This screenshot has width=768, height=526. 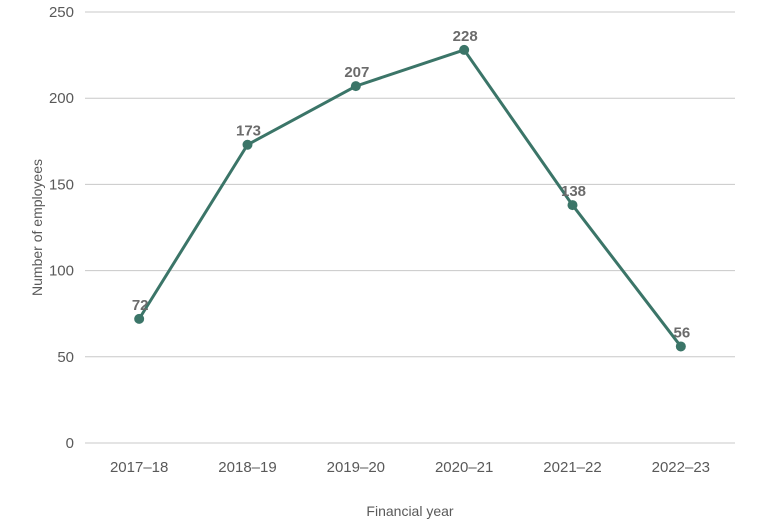 I want to click on x-tick-label: 2022–23, so click(x=681, y=467).